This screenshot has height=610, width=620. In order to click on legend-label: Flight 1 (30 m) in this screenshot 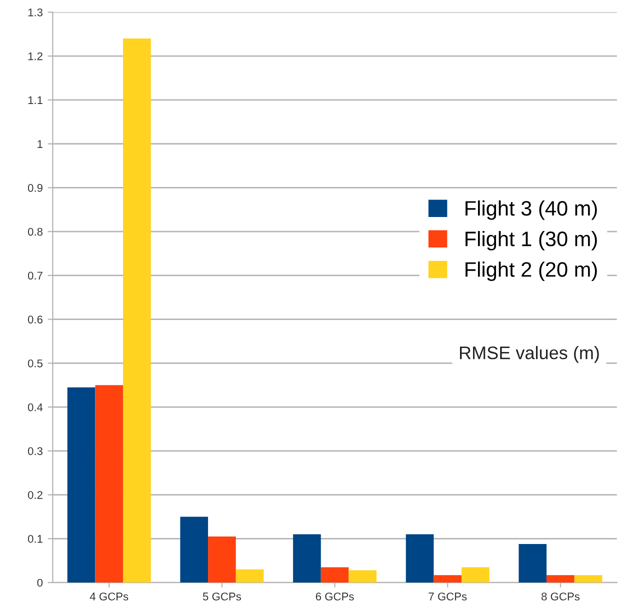, I will do `click(531, 240)`.